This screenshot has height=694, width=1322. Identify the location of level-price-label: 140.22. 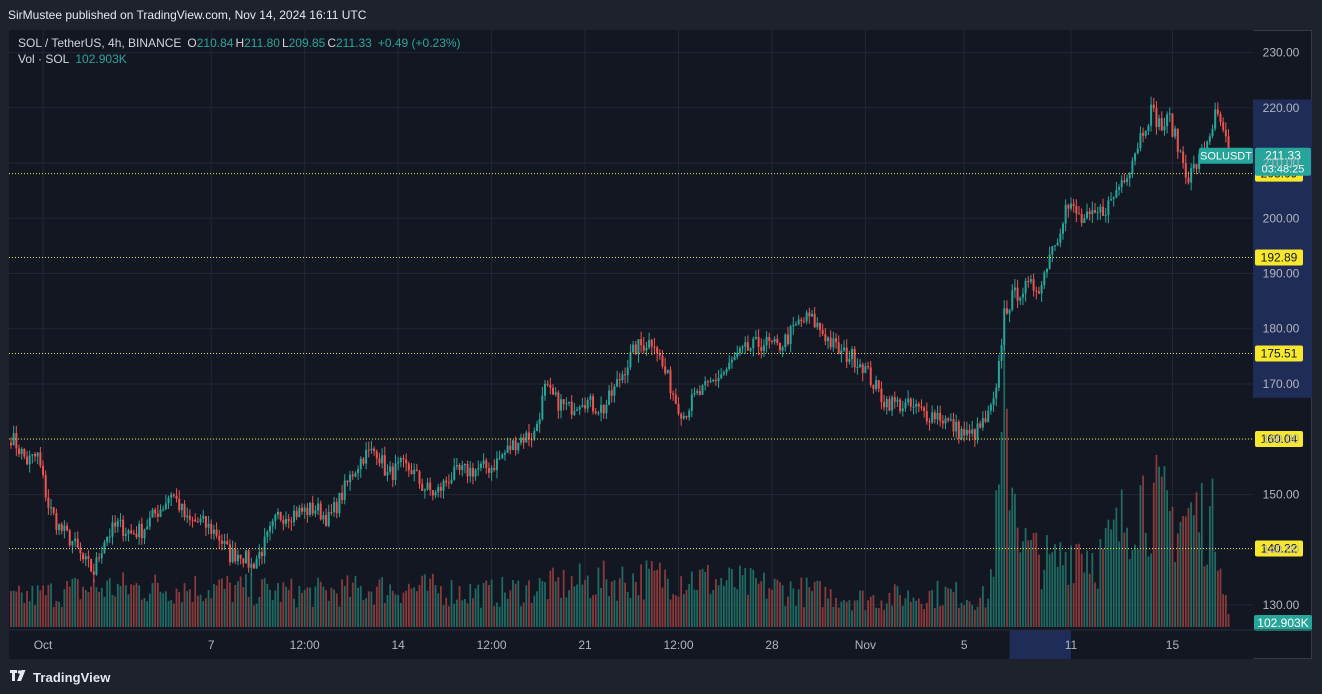
(1279, 548).